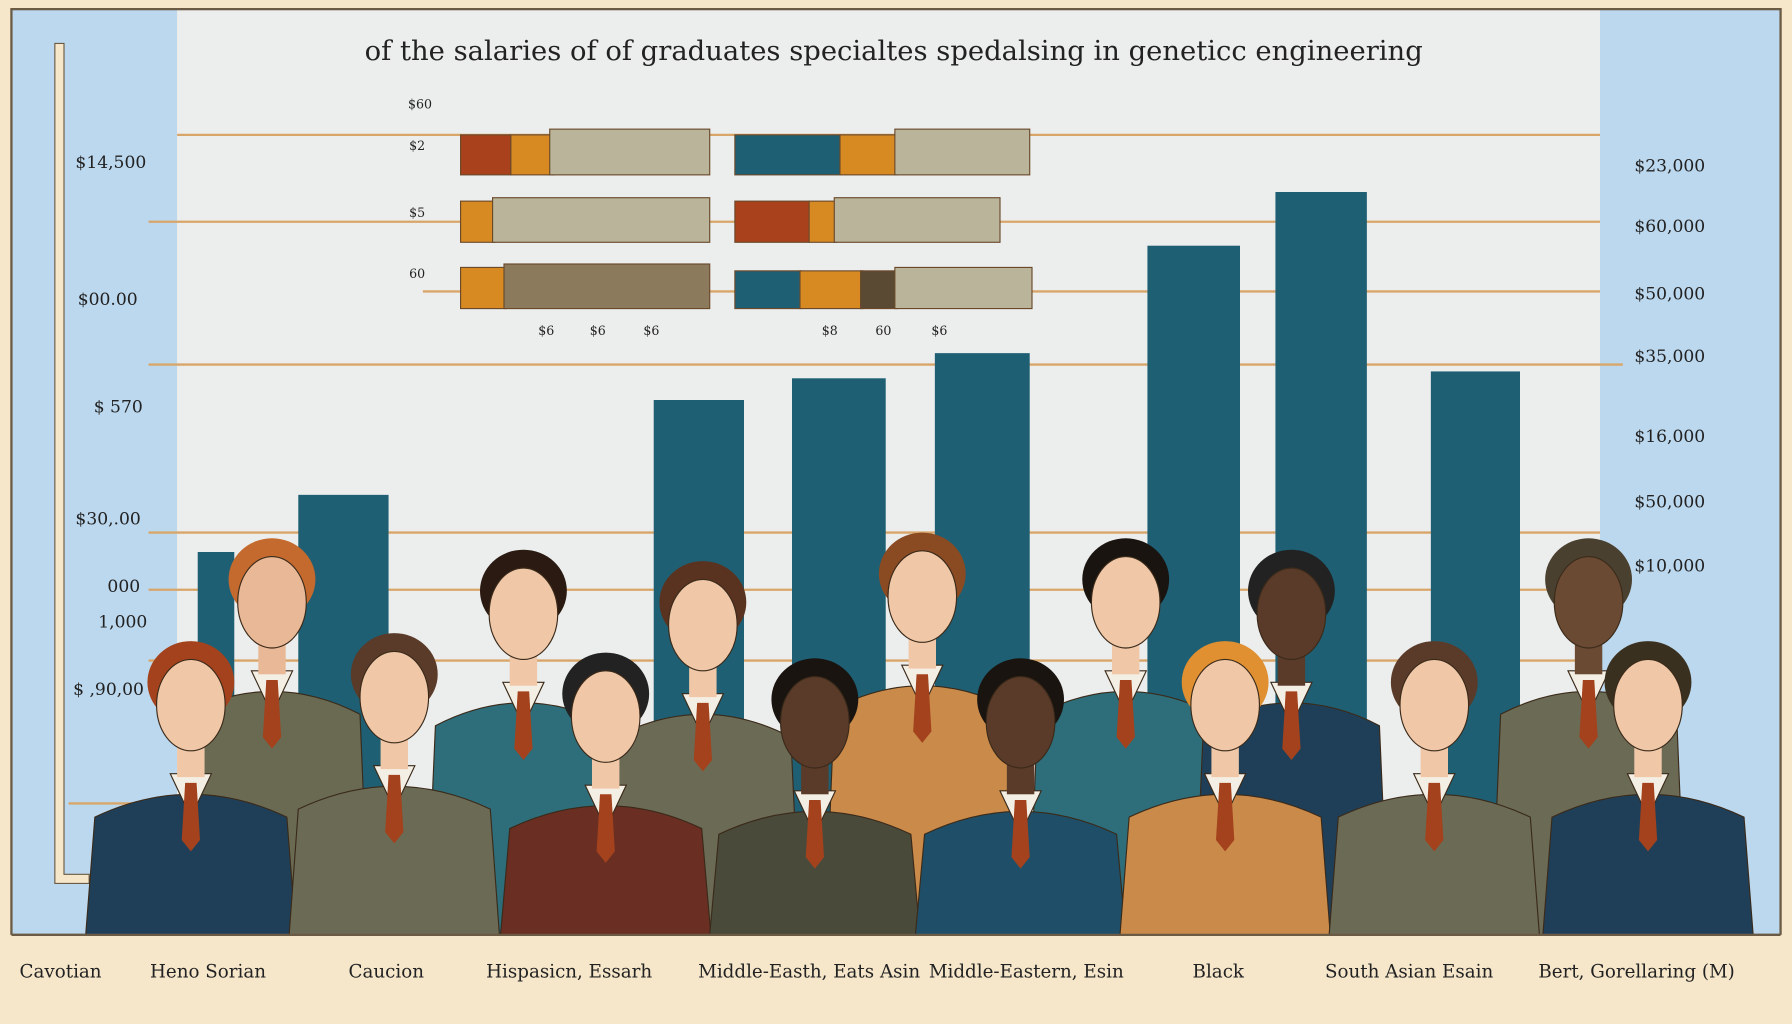  Describe the element at coordinates (417, 145) in the screenshot. I see `label: $2` at that location.